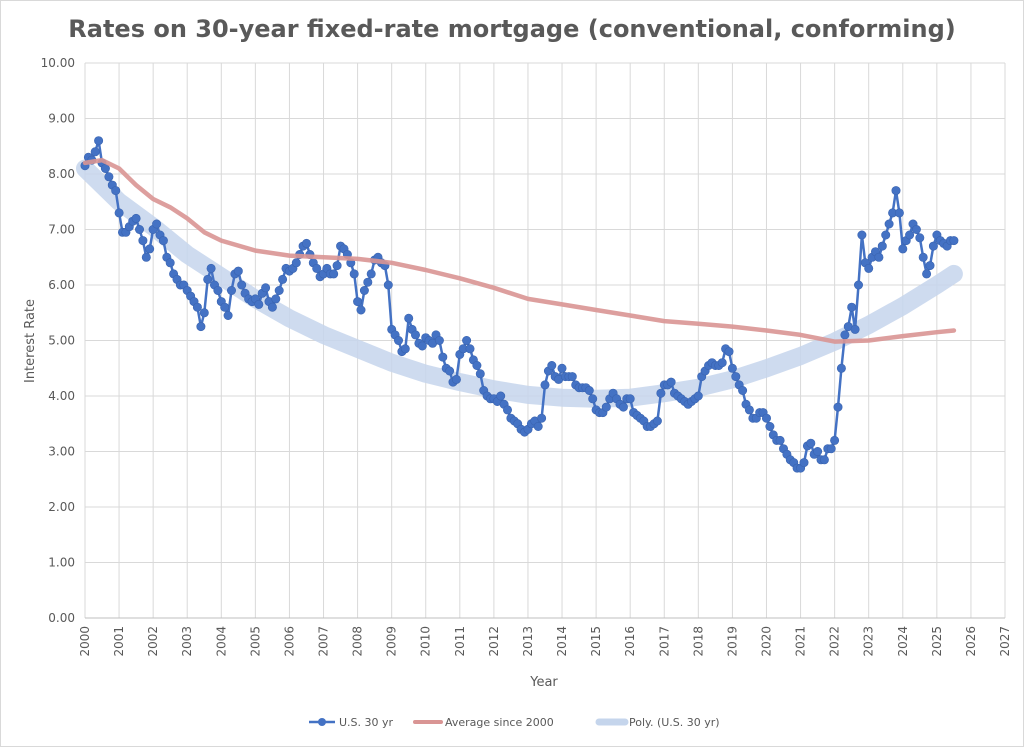 Image resolution: width=1024 pixels, height=747 pixels. Describe the element at coordinates (698, 641) in the screenshot. I see `x-tick-label: 2018` at that location.